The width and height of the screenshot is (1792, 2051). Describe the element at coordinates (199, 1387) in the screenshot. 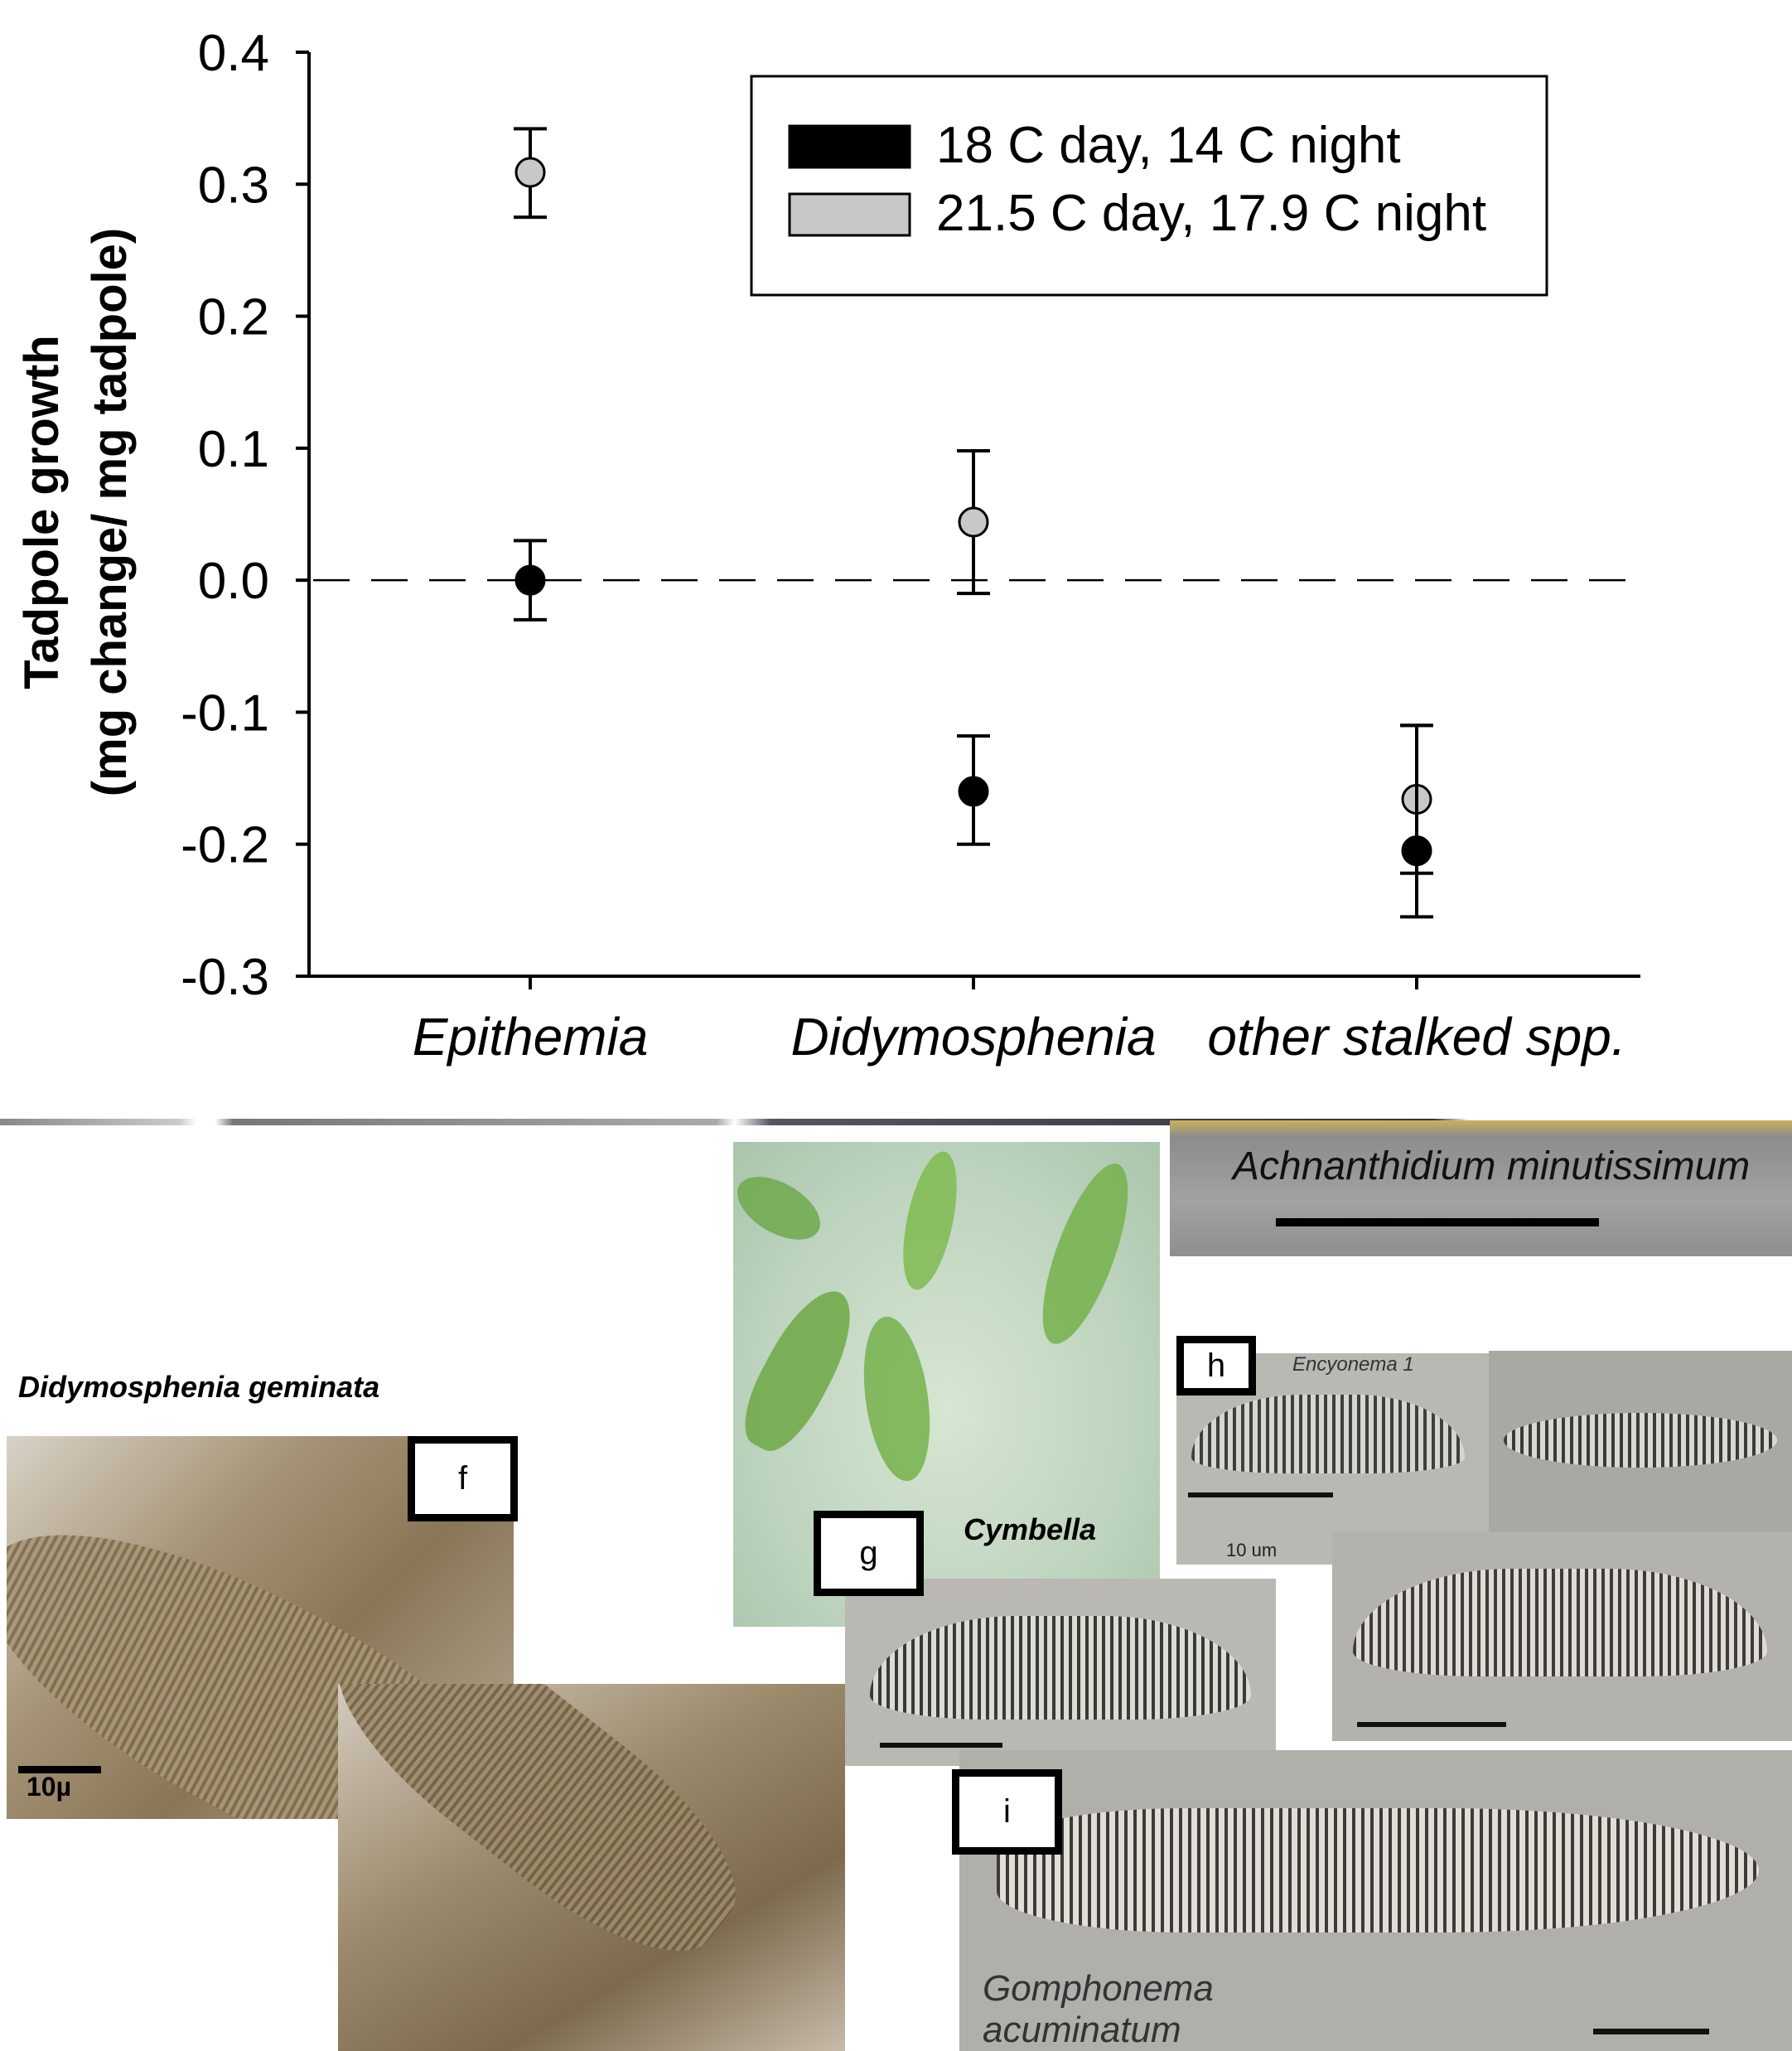

I see `didymosphenia-label: Didymosphenia geminata` at that location.